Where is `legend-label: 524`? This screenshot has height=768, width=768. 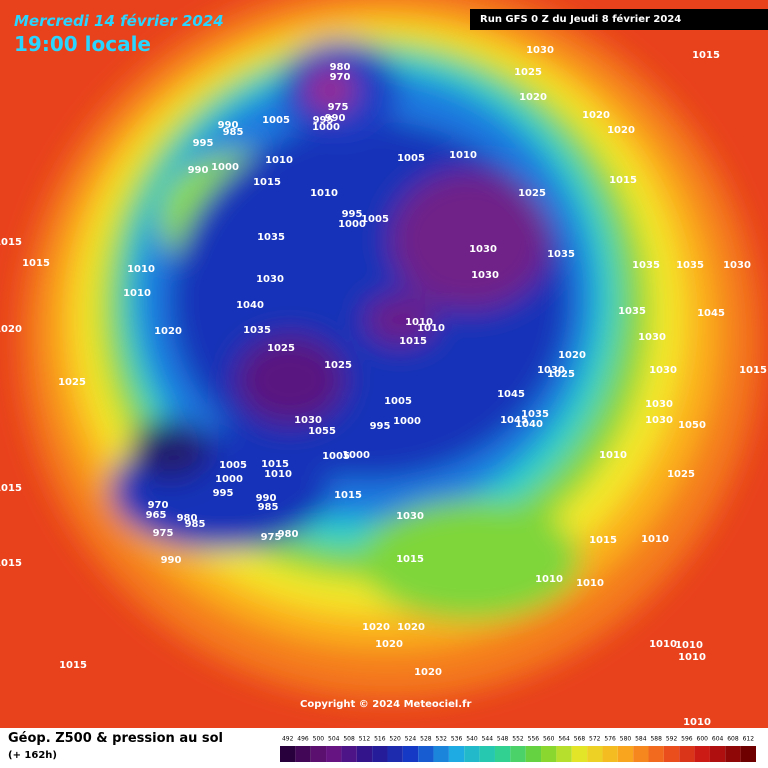 legend-label: 524 is located at coordinates (411, 739).